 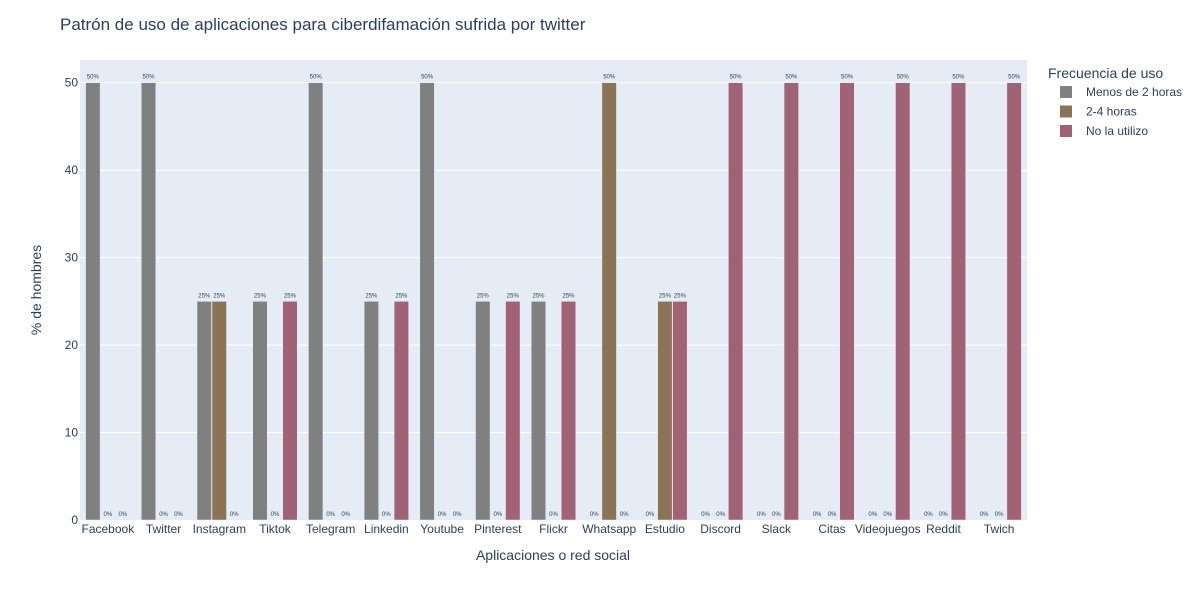 What do you see at coordinates (442, 529) in the screenshot?
I see `x-tick-label: Youtube` at bounding box center [442, 529].